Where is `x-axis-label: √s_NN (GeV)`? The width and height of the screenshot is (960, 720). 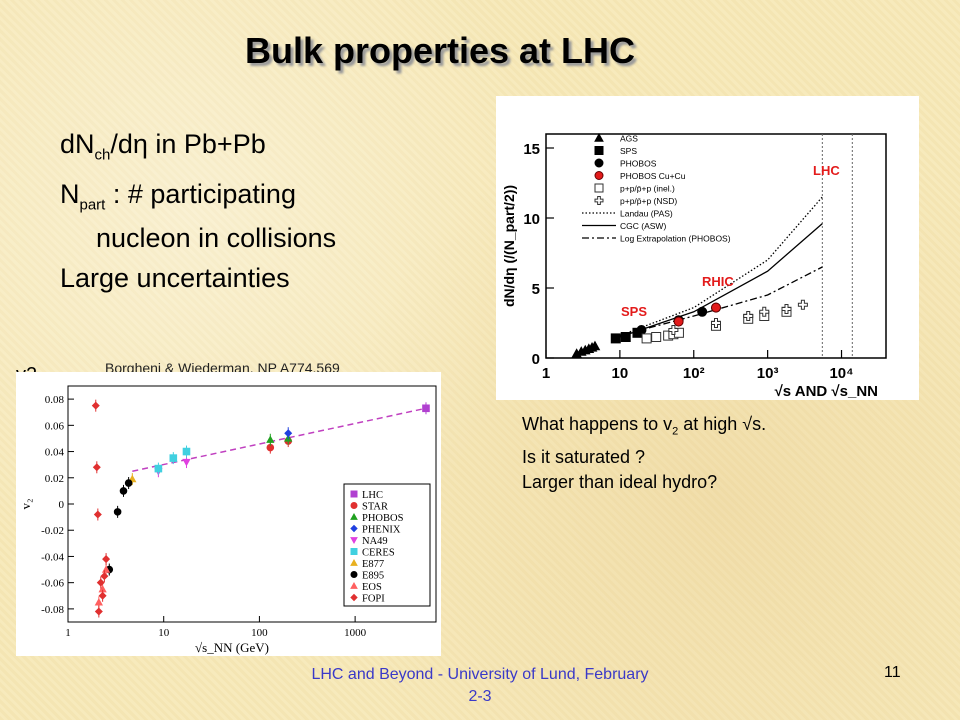
x-axis-label: √s_NN (GeV) is located at coordinates (232, 647).